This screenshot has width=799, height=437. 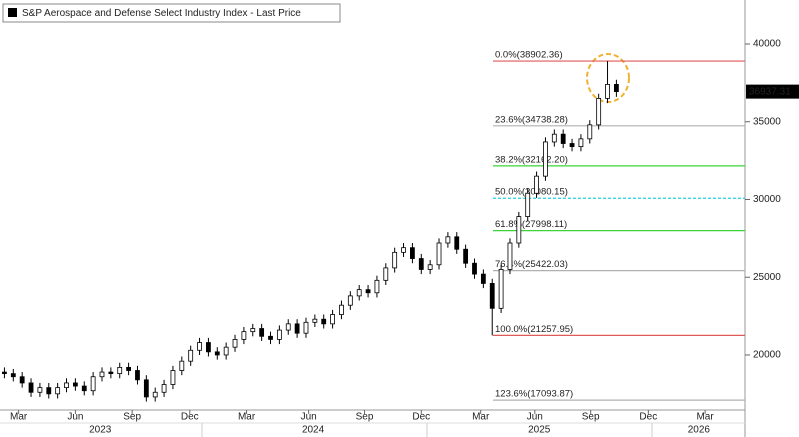 I want to click on fib-label: 123.6%(17093.87), so click(x=534, y=394).